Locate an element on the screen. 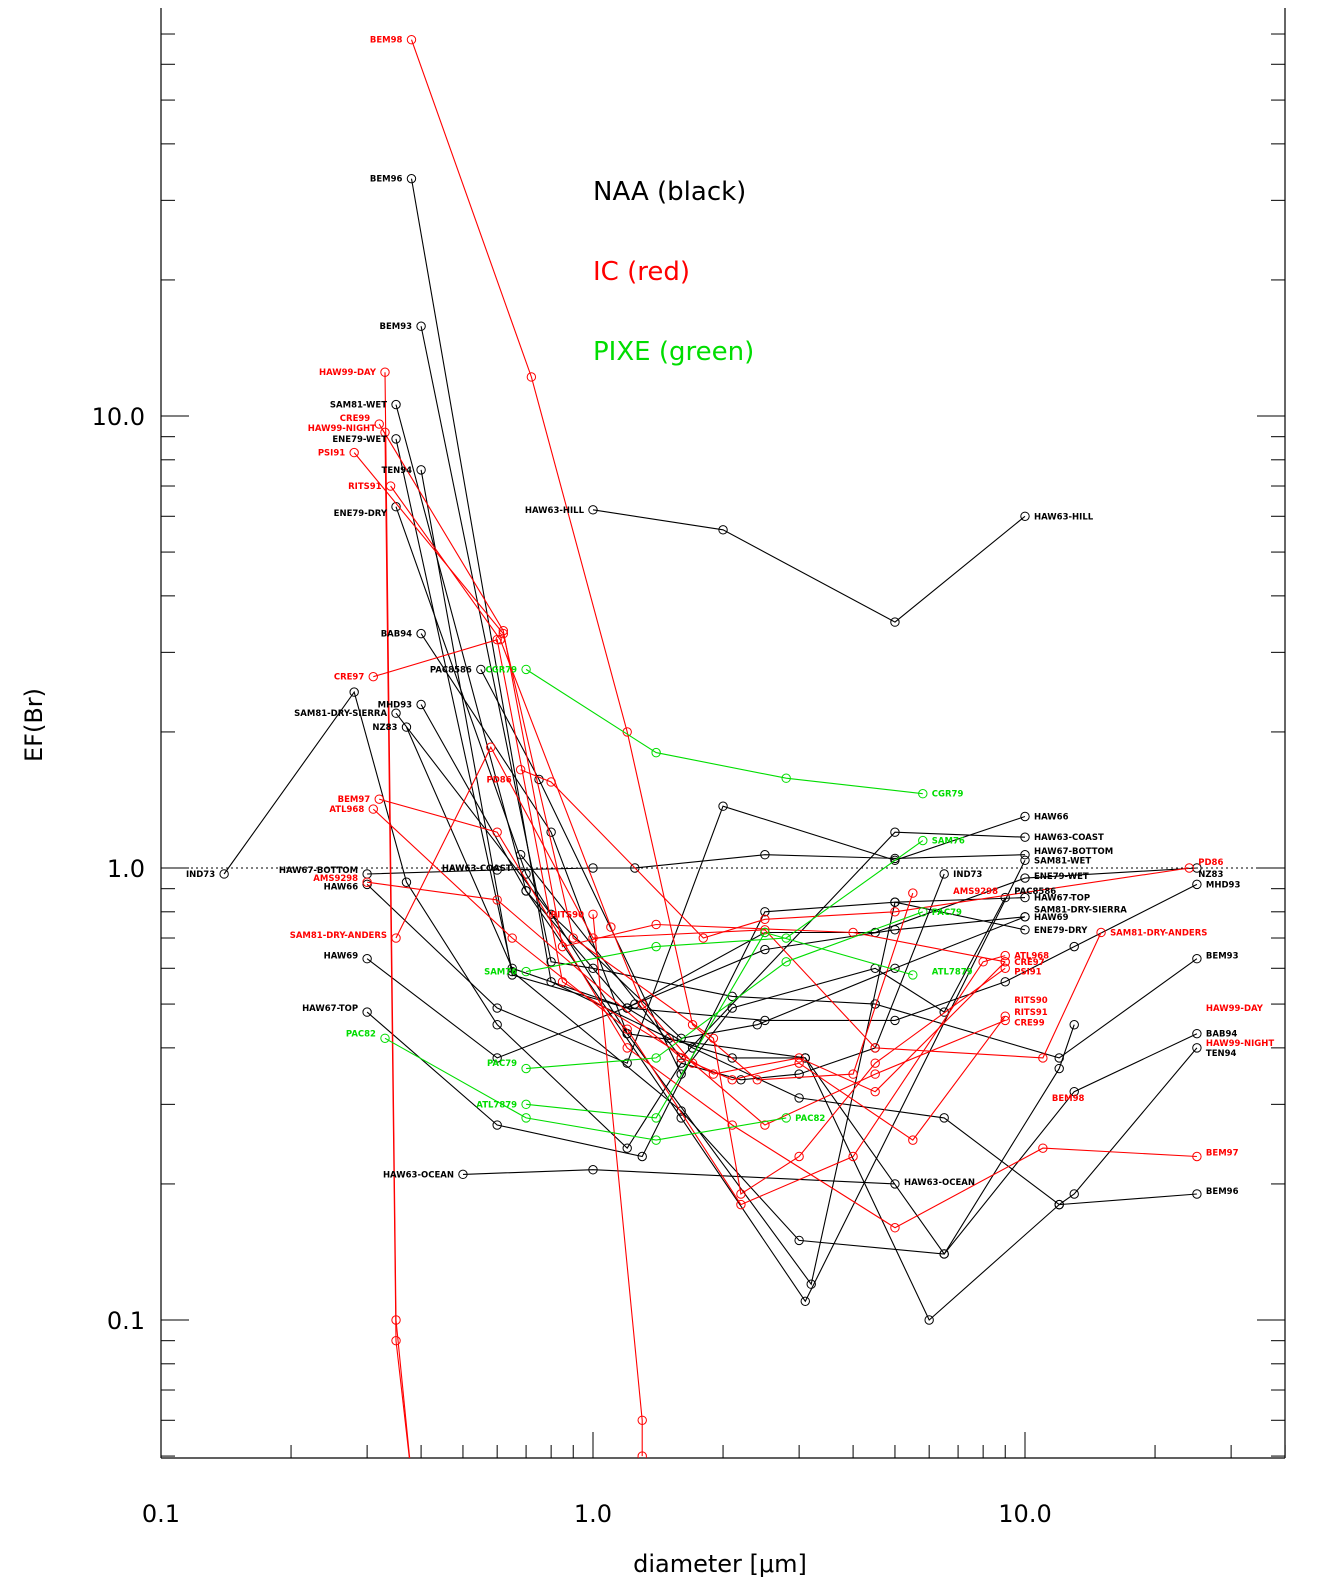  point-label: HAW63-COAST is located at coordinates (1069, 838).